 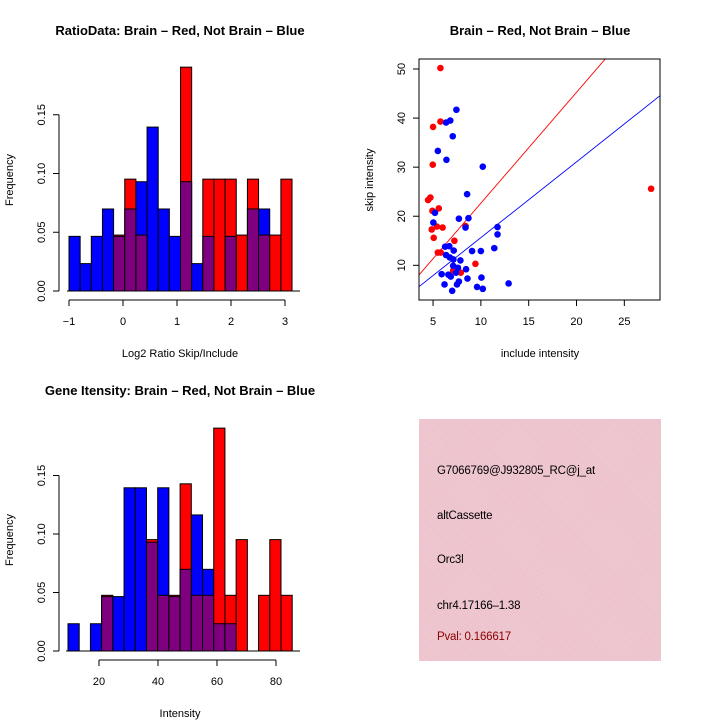 I want to click on event-type-text: altCassette, so click(x=465, y=516).